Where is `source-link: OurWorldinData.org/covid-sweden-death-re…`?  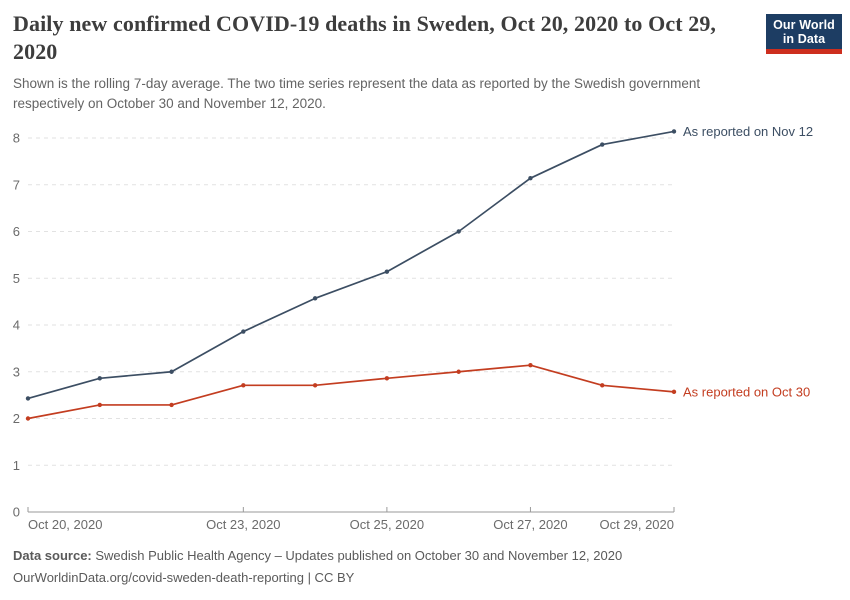 source-link: OurWorldinData.org/covid-sweden-death-re… is located at coordinates (184, 577).